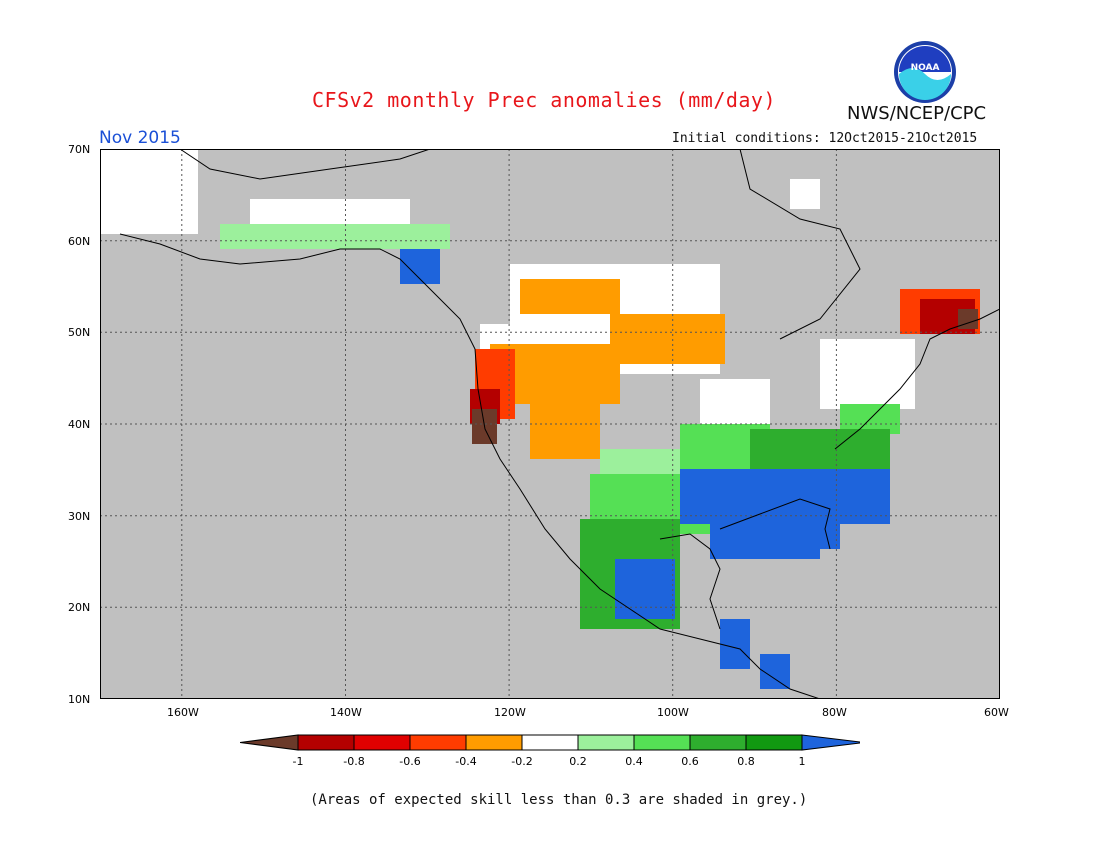 The height and width of the screenshot is (850, 1100). What do you see at coordinates (830, 742) in the screenshot?
I see `legend-arrow-high` at bounding box center [830, 742].